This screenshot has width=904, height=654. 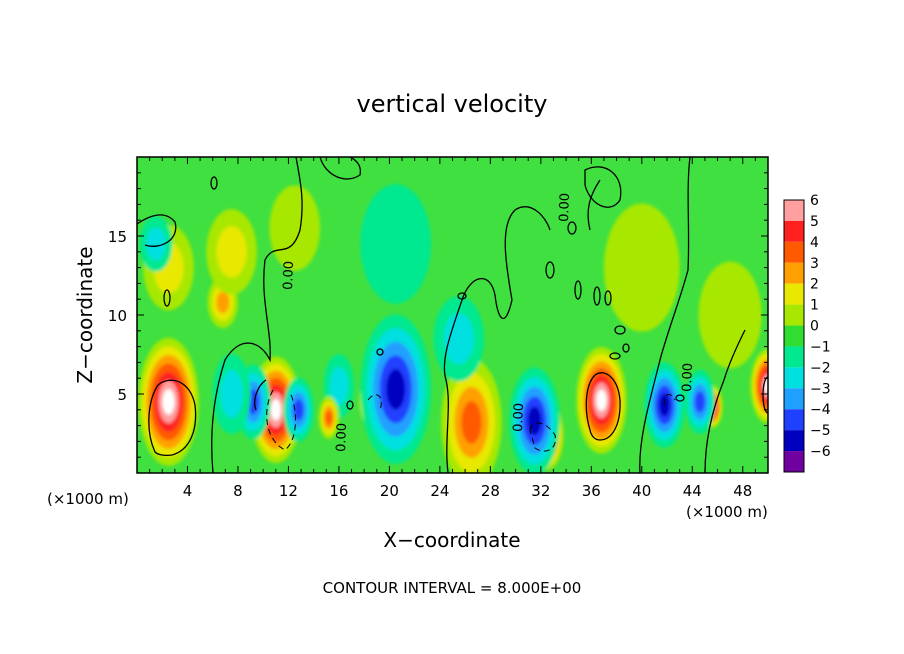 What do you see at coordinates (117, 237) in the screenshot?
I see `y-tick-label: 15` at bounding box center [117, 237].